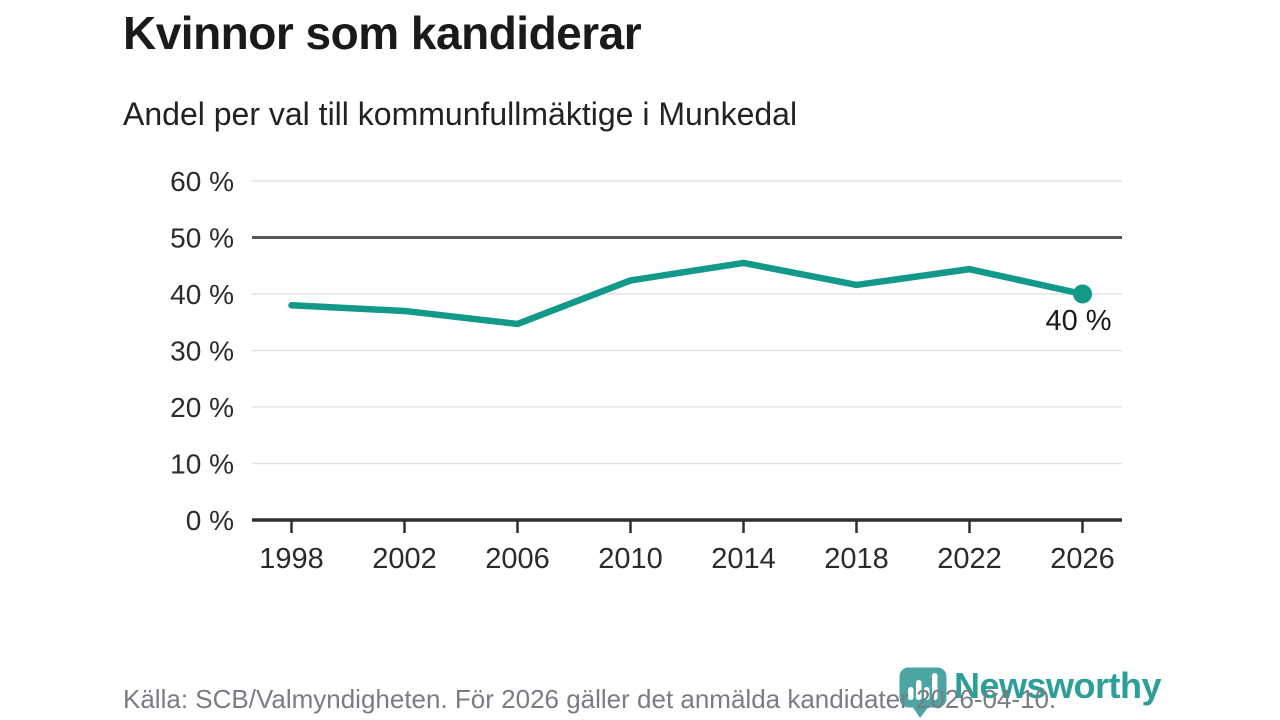 This screenshot has width=1280, height=720. I want to click on end-point-marker, so click(1082, 294).